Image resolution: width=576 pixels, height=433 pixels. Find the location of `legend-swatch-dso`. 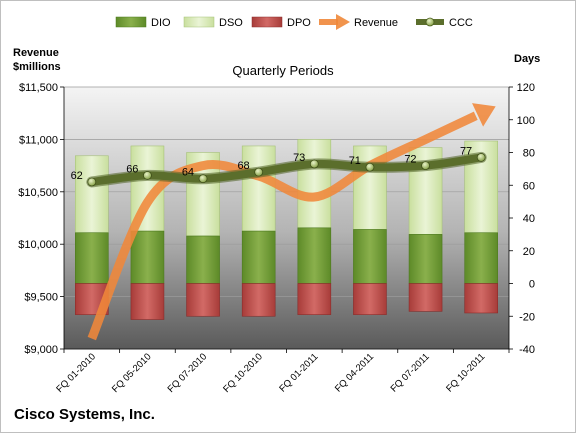

legend-swatch-dso is located at coordinates (199, 22).